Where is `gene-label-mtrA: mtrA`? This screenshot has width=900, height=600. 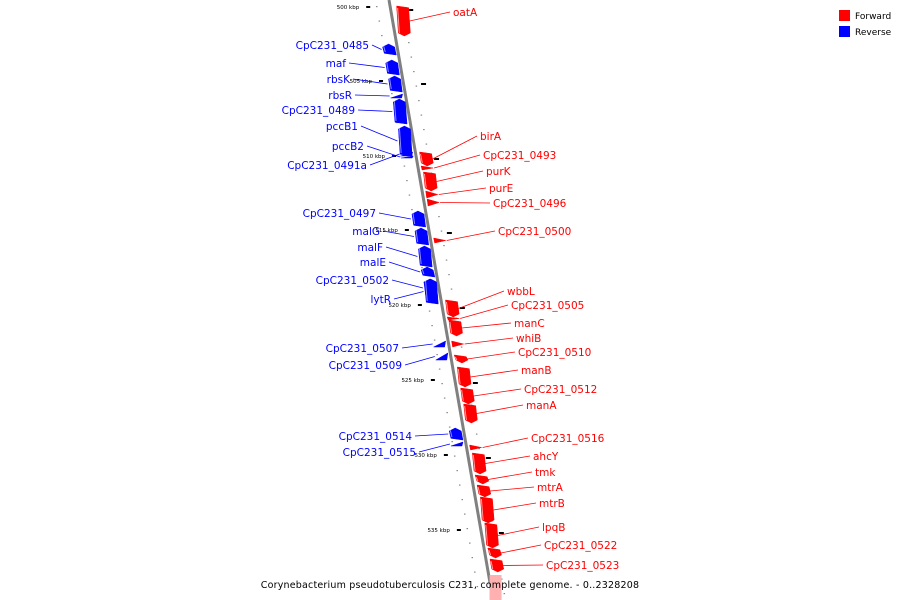
gene-label-mtrA: mtrA is located at coordinates (550, 488).